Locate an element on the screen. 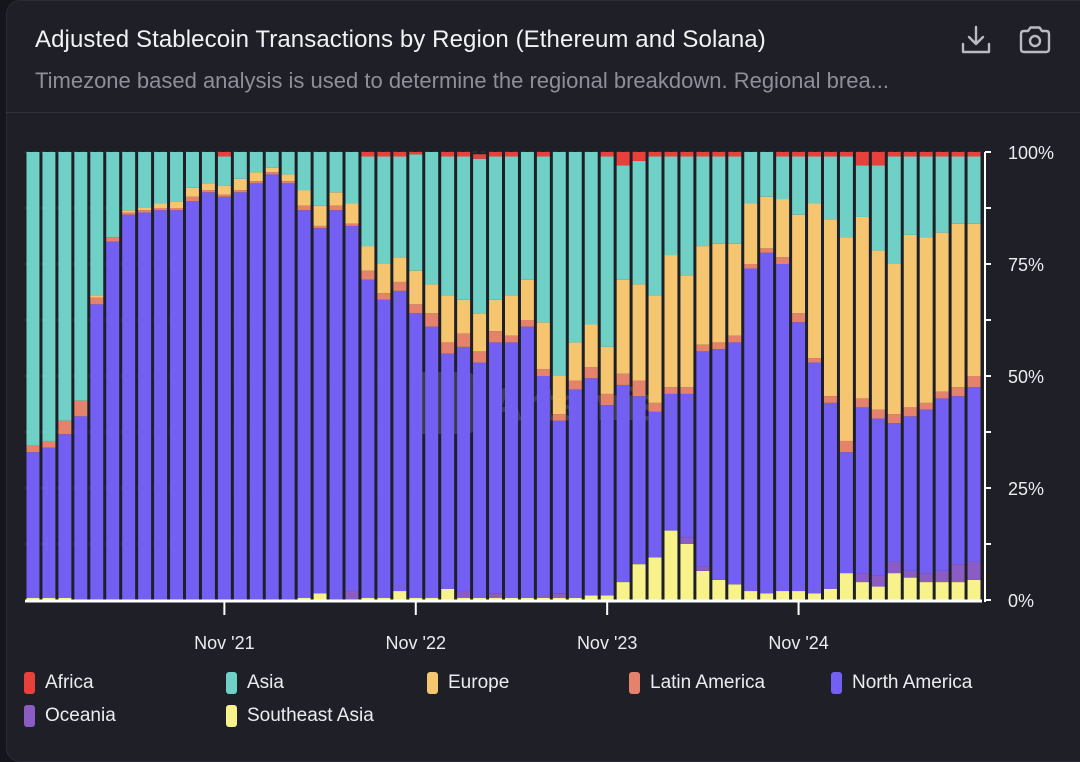  legend-item-southeast-asia: Southeast Asia is located at coordinates (300, 716).